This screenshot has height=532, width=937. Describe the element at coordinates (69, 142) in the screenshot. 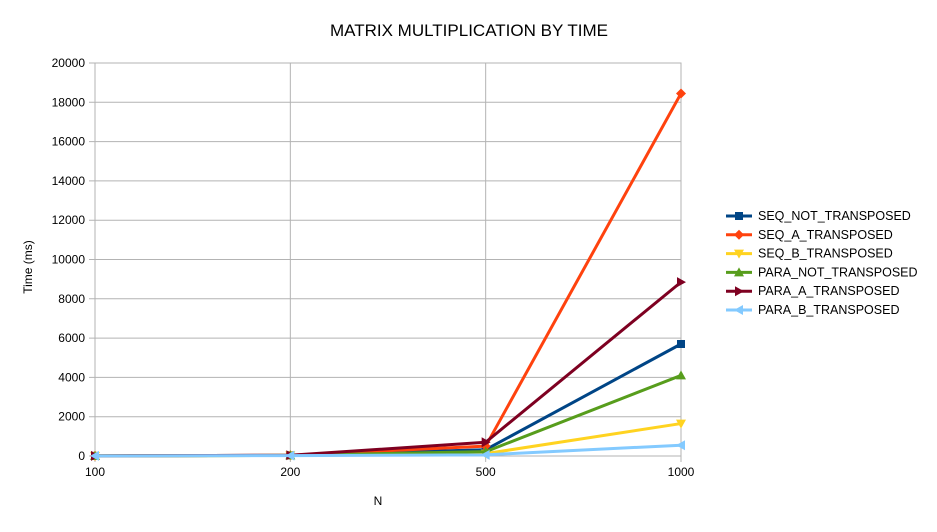

I see `y-tick-label: 16000` at that location.